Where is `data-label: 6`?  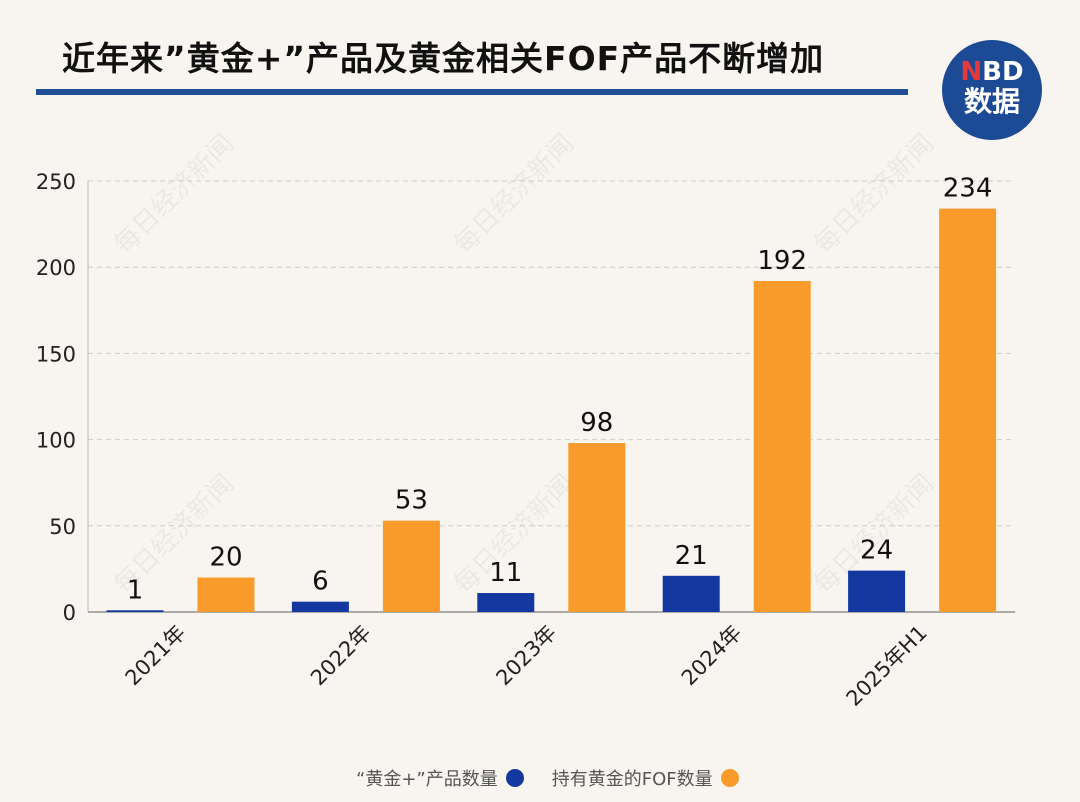
data-label: 6 is located at coordinates (320, 582).